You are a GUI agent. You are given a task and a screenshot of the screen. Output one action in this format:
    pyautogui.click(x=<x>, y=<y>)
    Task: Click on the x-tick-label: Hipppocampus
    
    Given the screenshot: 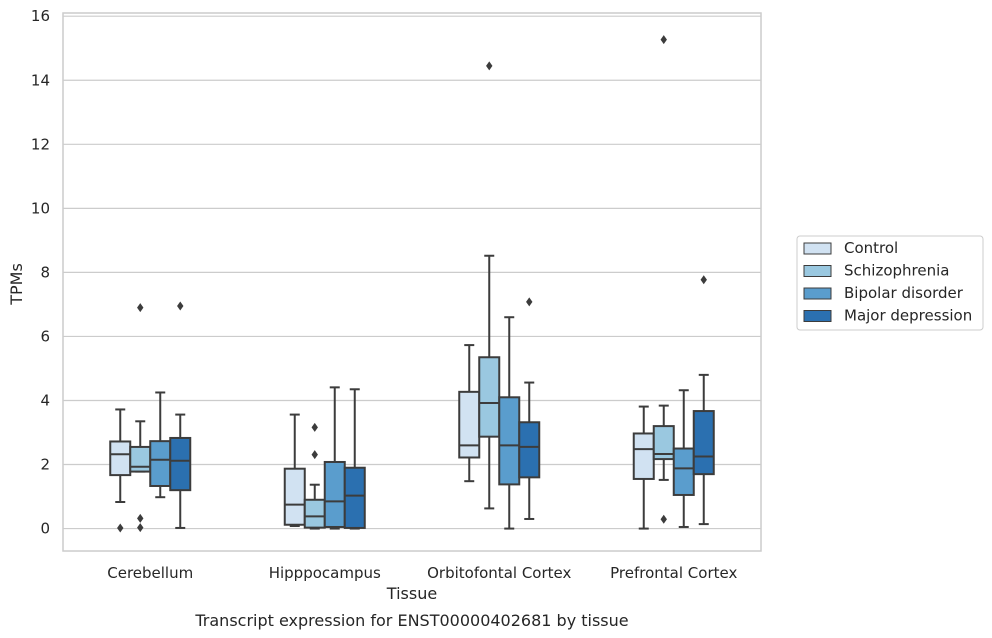 What is the action you would take?
    pyautogui.click(x=325, y=573)
    